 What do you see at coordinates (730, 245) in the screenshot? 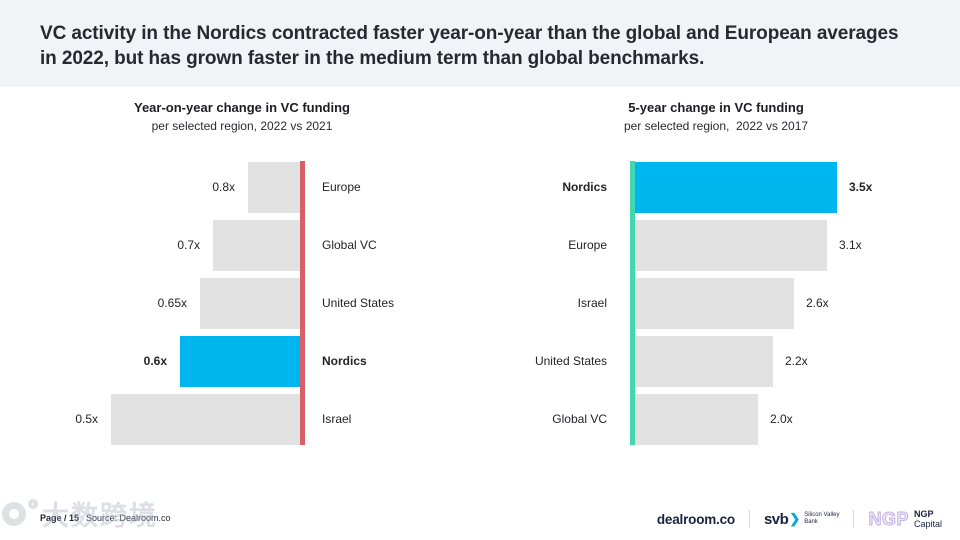
I see `5yr-bar-europe` at bounding box center [730, 245].